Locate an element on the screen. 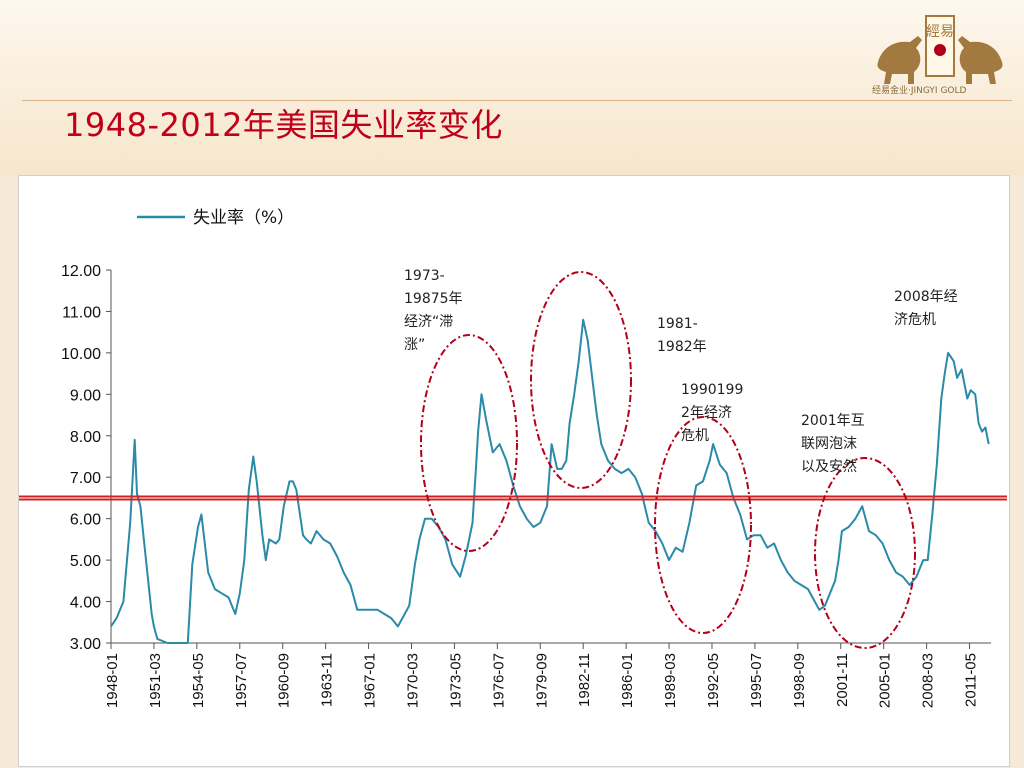  bull-right-icon is located at coordinates (980, 60).